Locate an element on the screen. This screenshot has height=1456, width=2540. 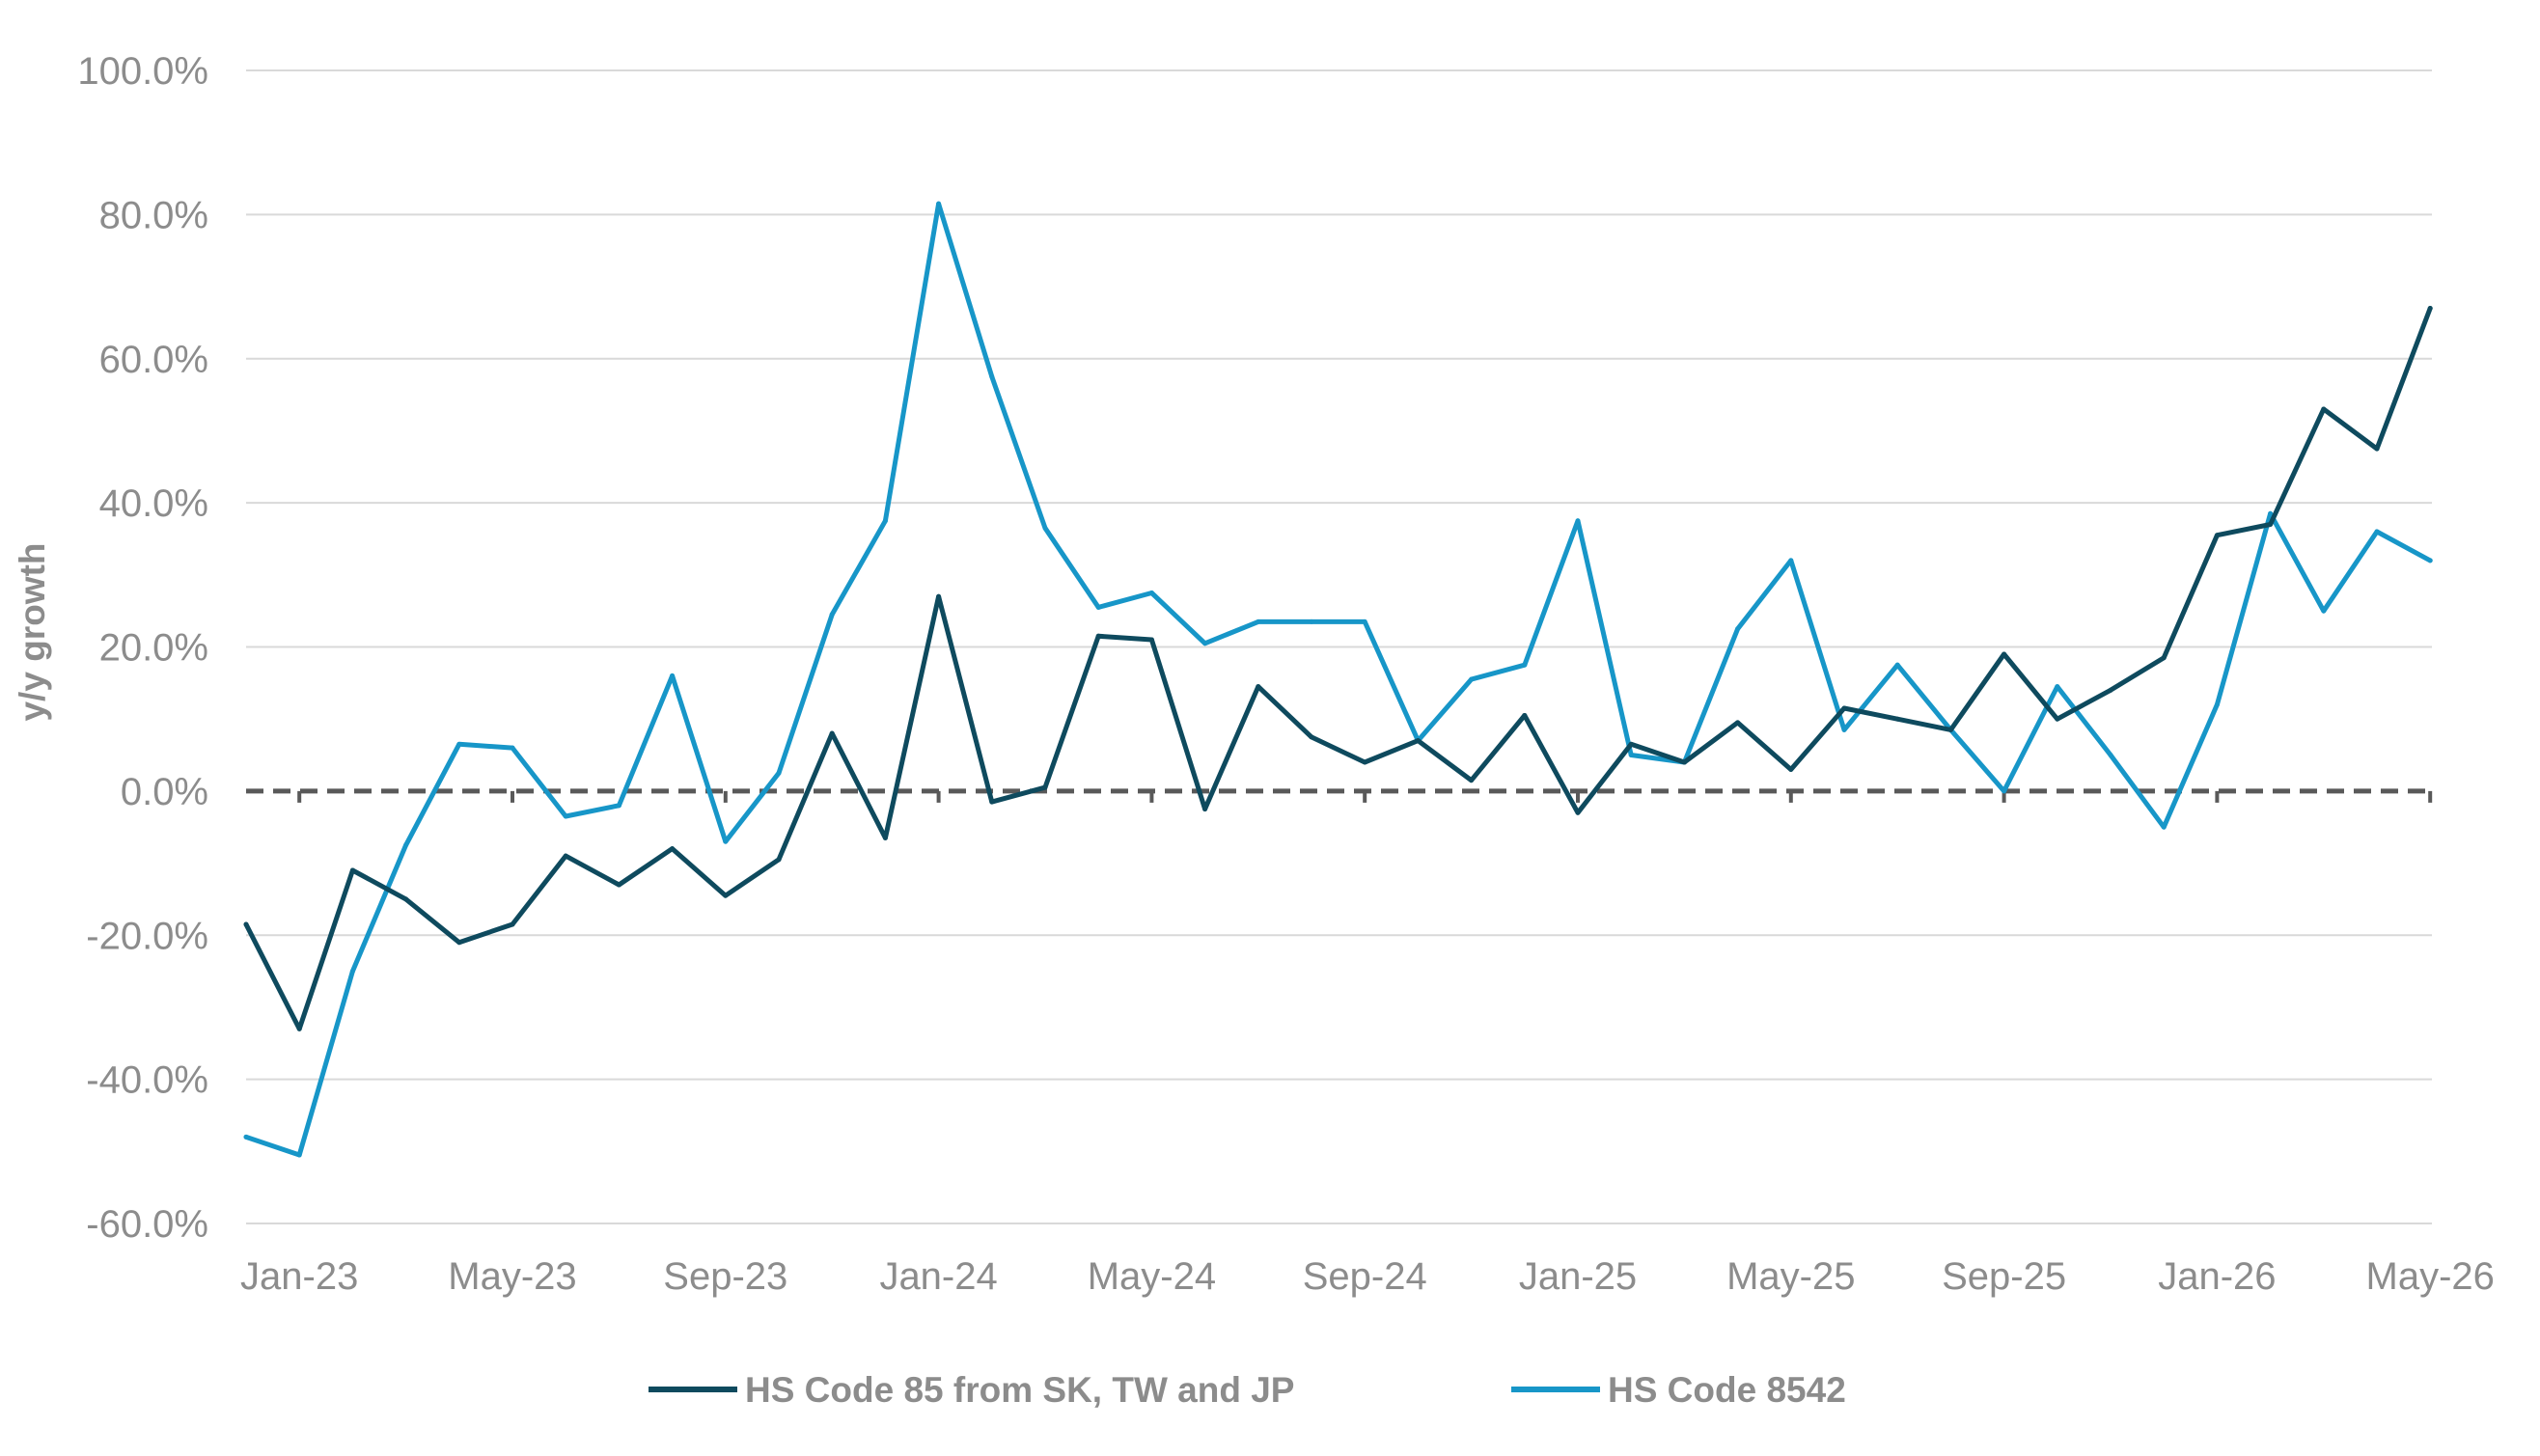
y-tick-label: -20.0% is located at coordinates (147, 936).